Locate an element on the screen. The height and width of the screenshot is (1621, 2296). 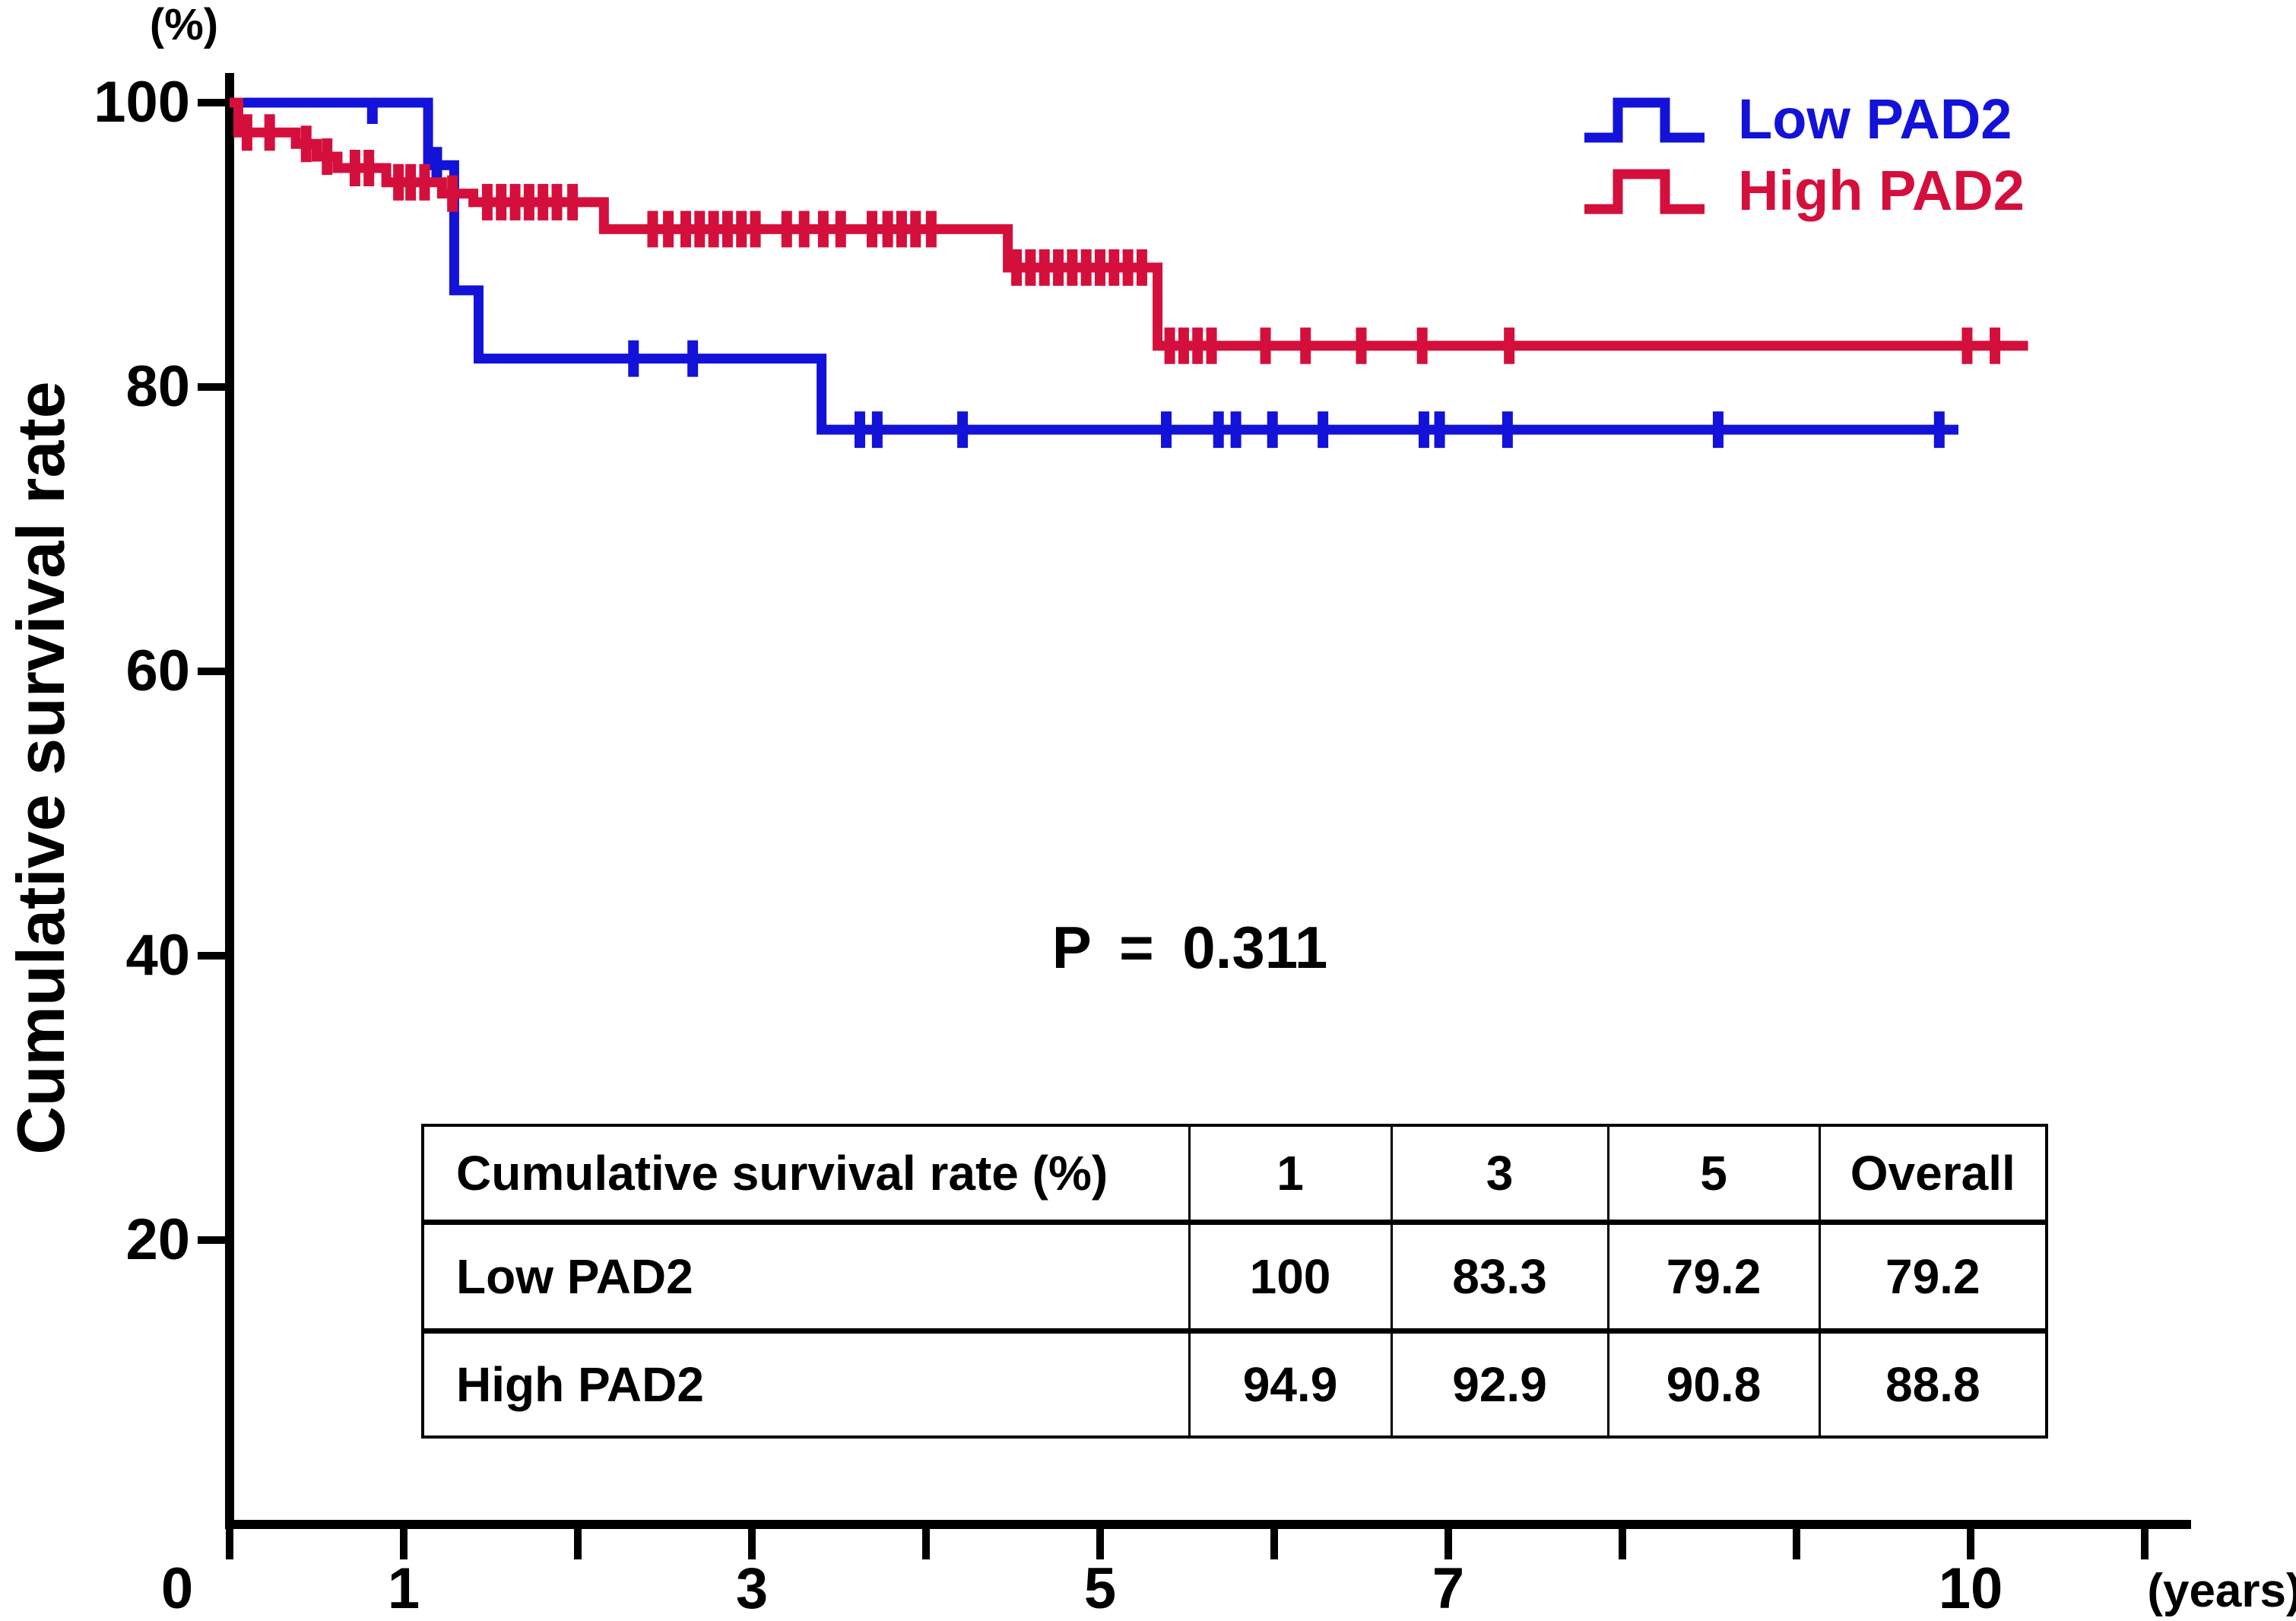
p-value-annotation: P = 0.311 is located at coordinates (1189, 947).